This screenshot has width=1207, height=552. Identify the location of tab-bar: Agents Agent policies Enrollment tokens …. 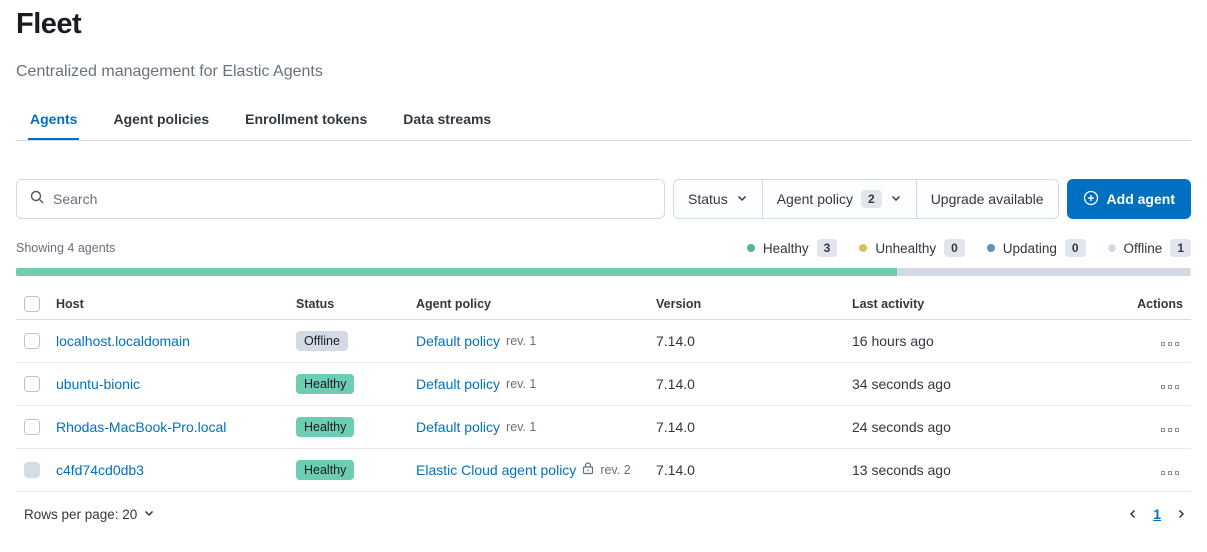
(603, 126).